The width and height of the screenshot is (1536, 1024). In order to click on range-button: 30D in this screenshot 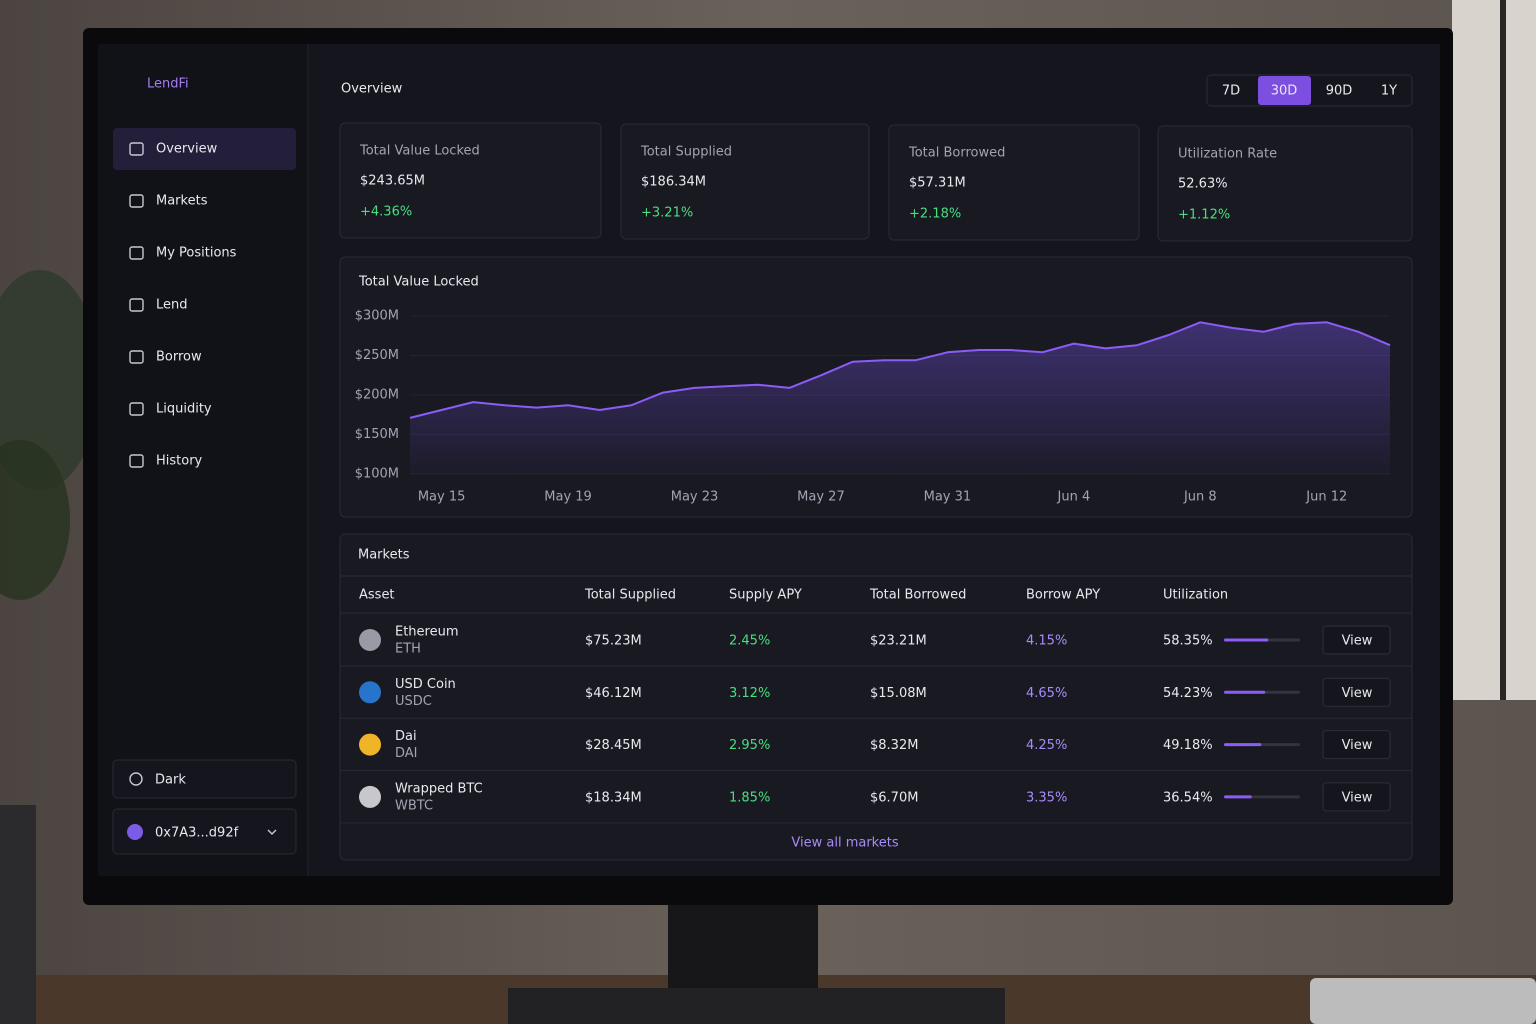, I will do `click(1284, 91)`.